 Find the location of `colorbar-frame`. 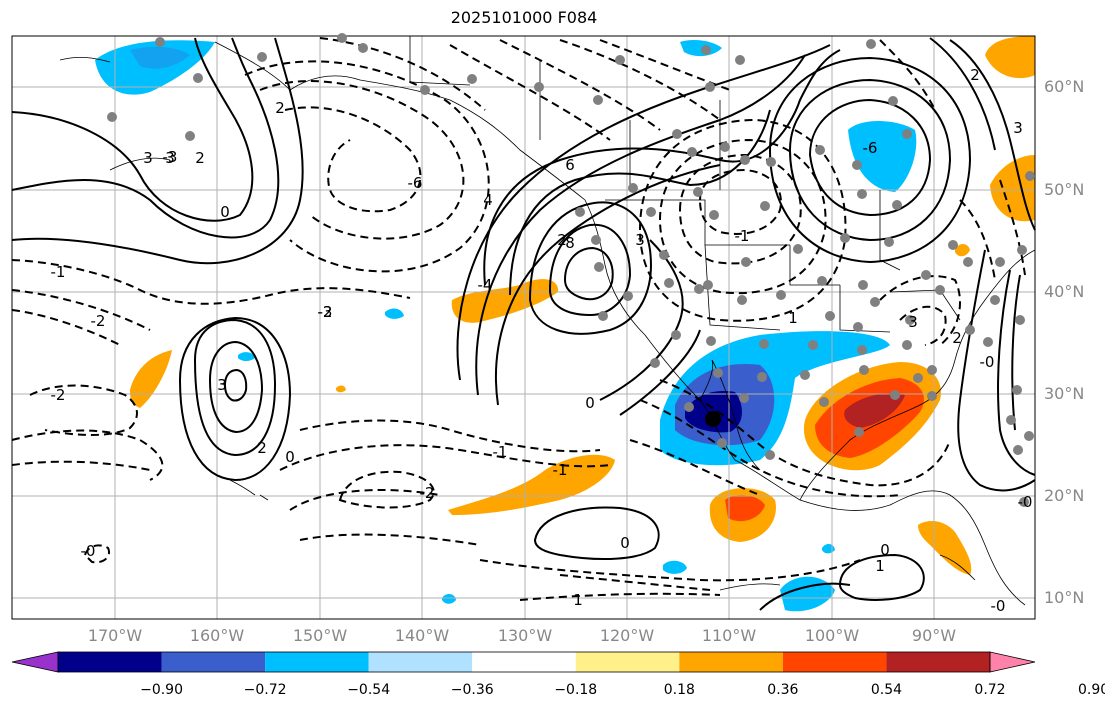

colorbar-frame is located at coordinates (524, 662).